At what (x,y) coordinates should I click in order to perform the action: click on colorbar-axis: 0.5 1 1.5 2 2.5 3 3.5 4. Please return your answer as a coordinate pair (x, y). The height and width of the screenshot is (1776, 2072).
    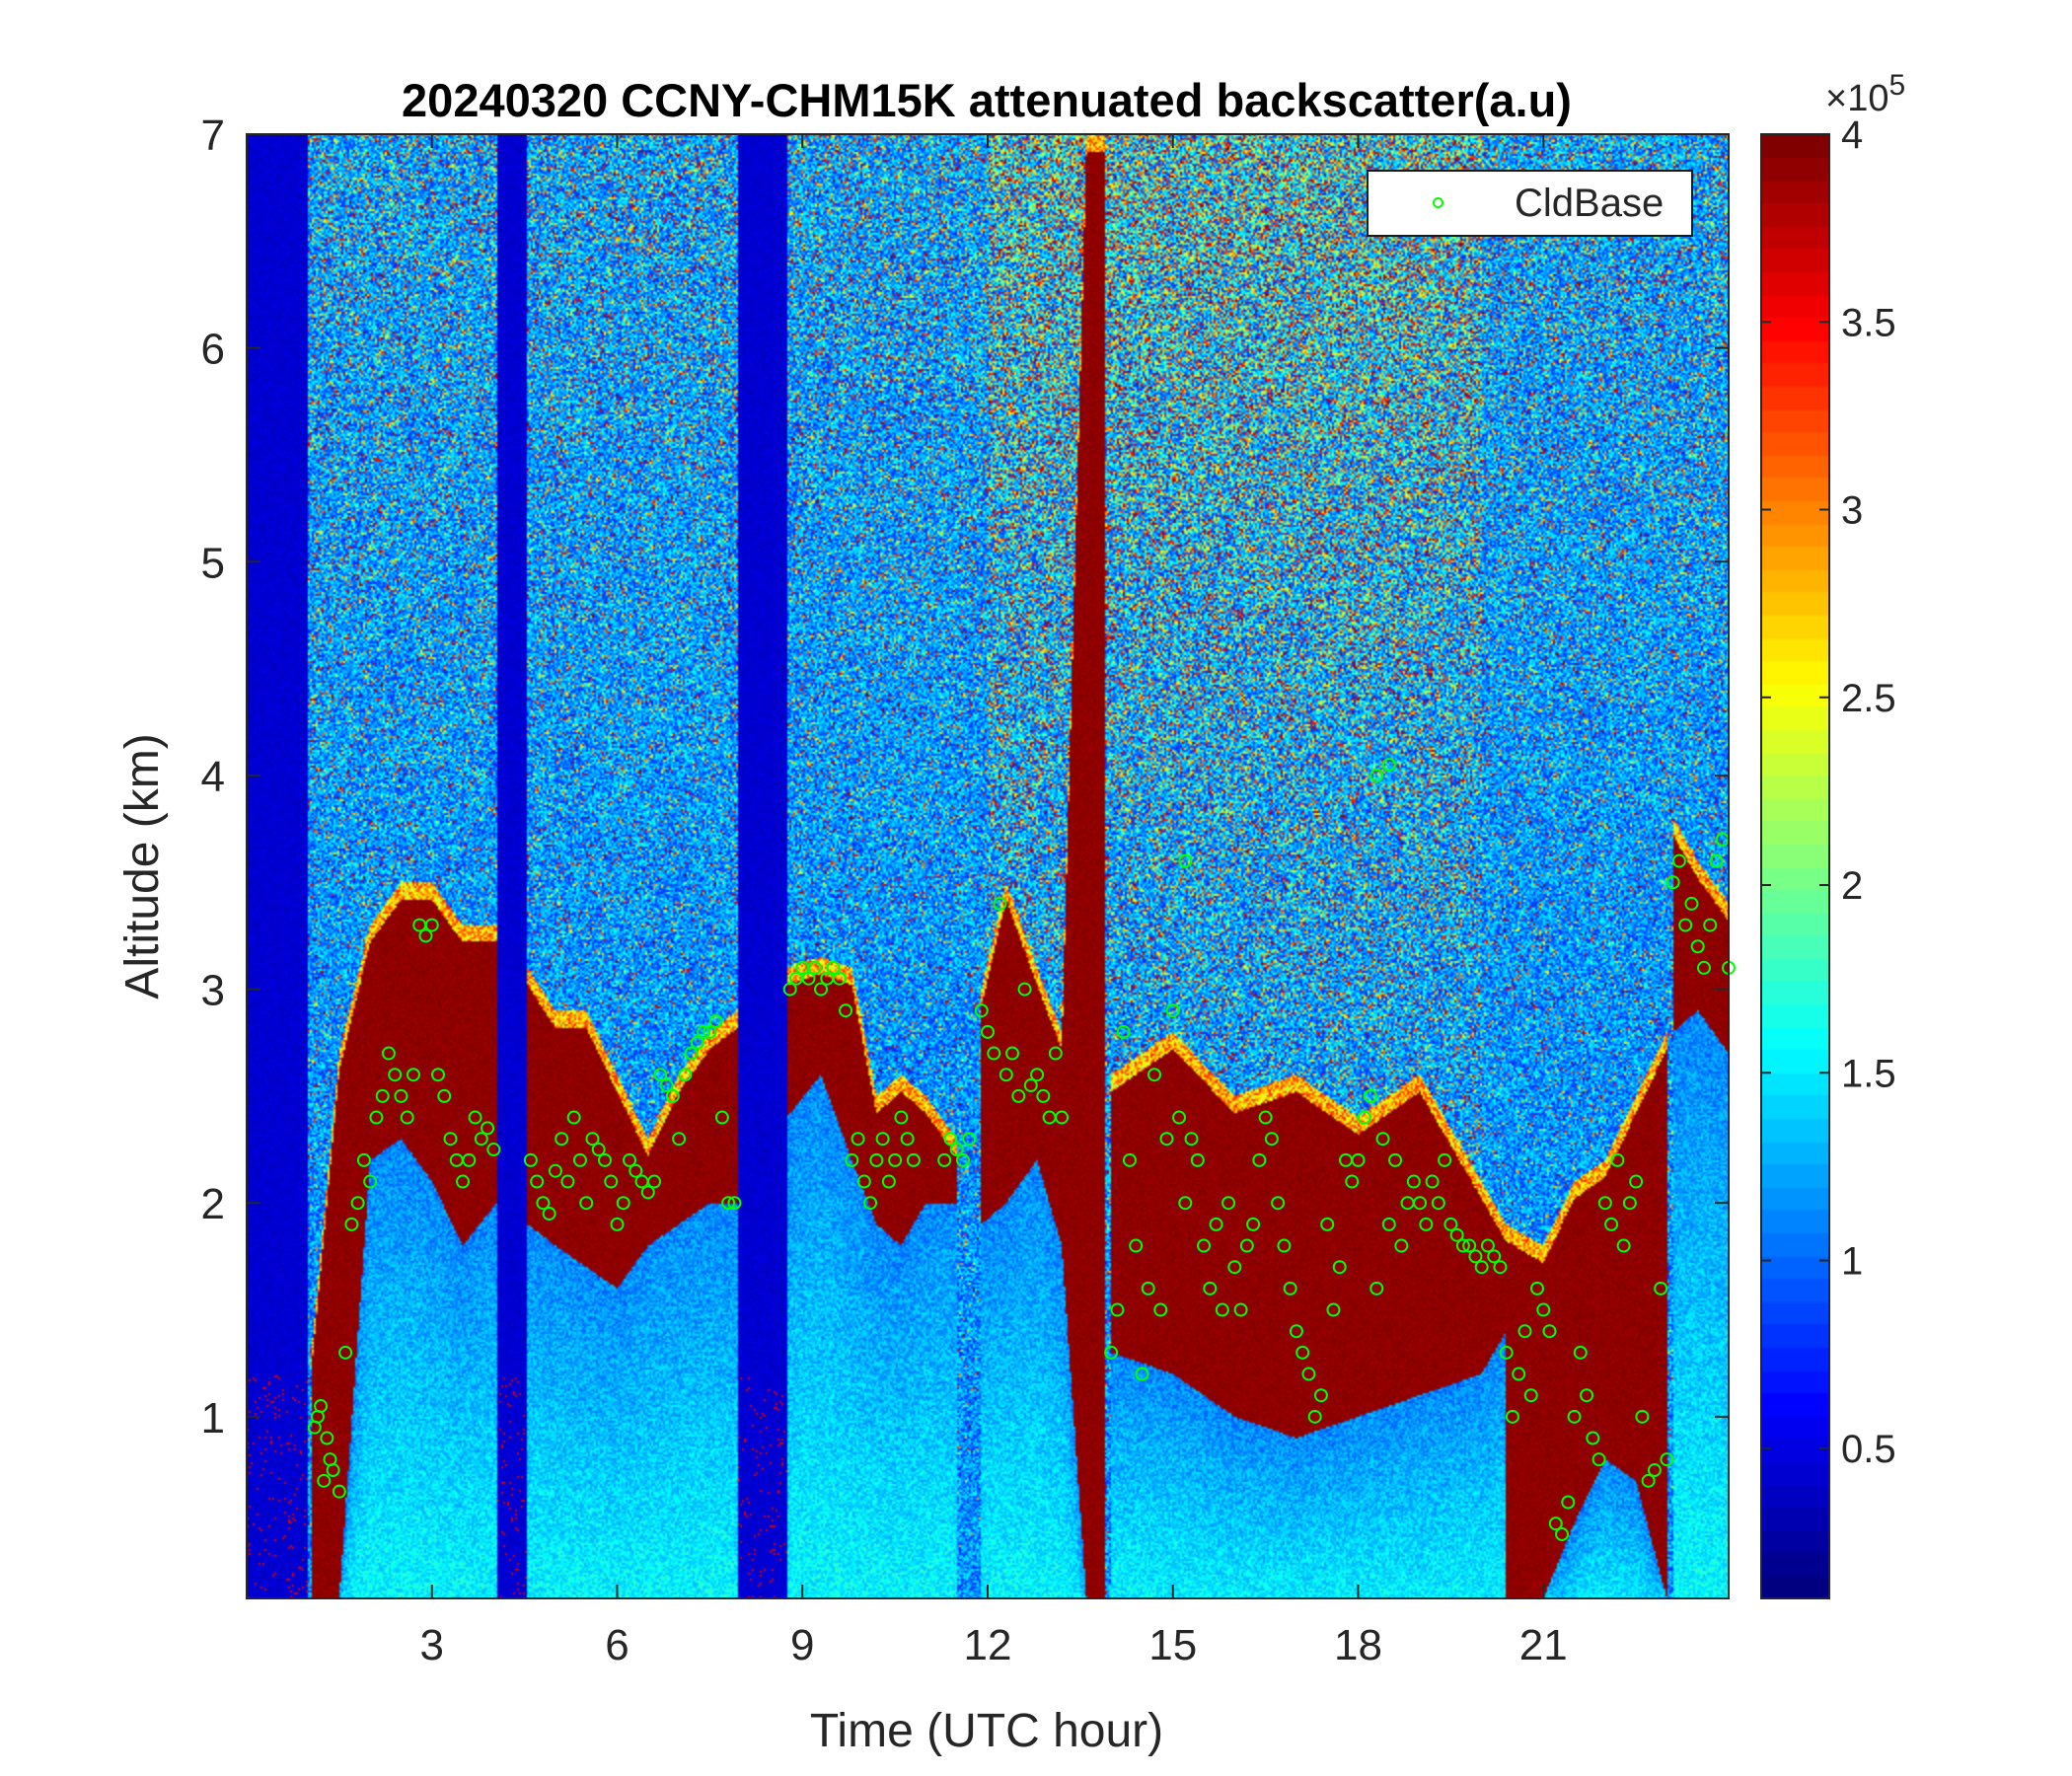
    Looking at the image, I should click on (1829, 792).